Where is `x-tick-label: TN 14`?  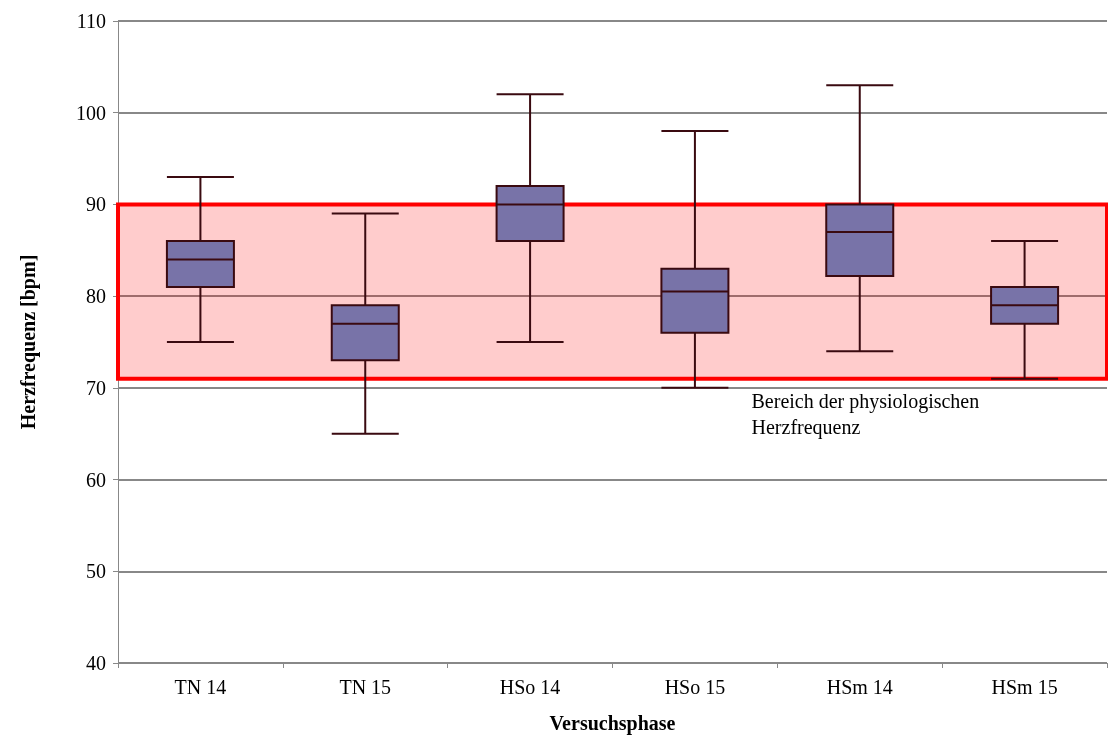 x-tick-label: TN 14 is located at coordinates (200, 687).